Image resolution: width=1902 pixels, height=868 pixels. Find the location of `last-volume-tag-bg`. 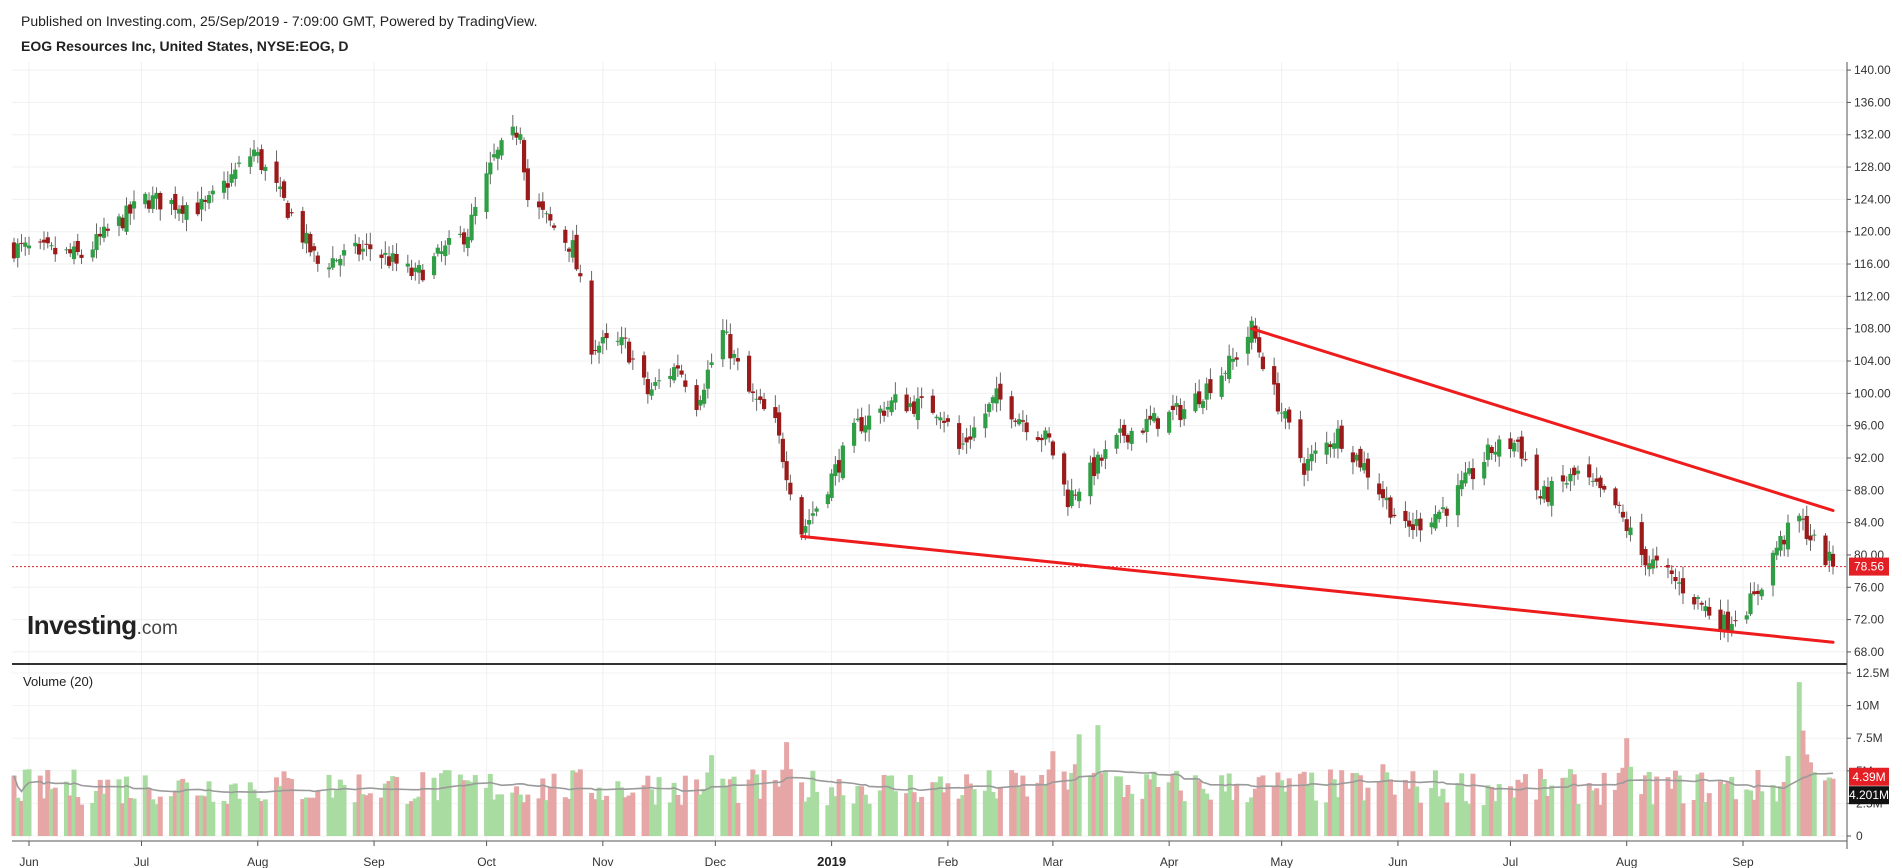

last-volume-tag-bg is located at coordinates (1869, 776).